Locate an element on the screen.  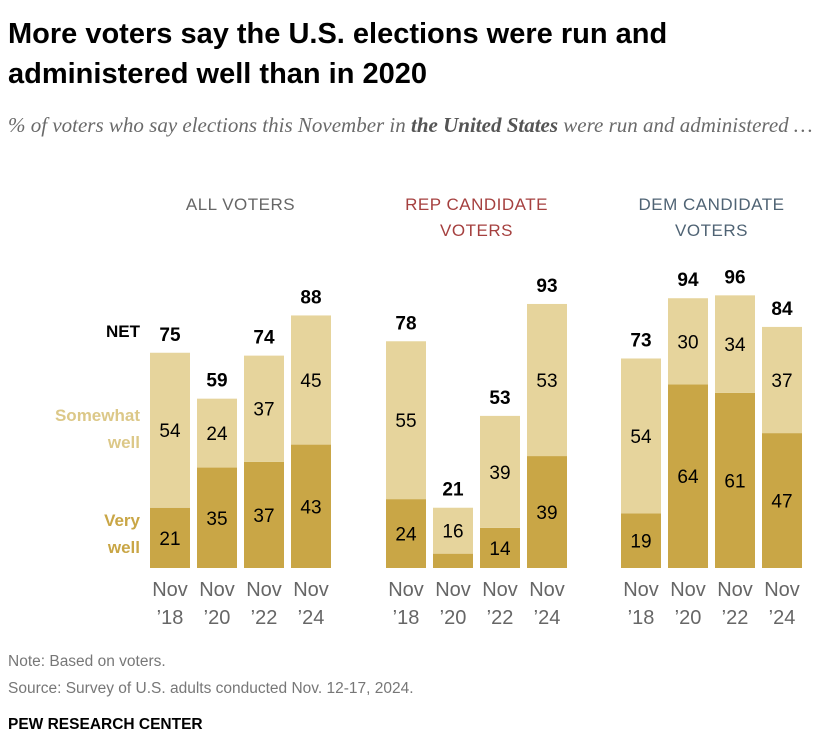
panel-title: VOTERS is located at coordinates (476, 230).